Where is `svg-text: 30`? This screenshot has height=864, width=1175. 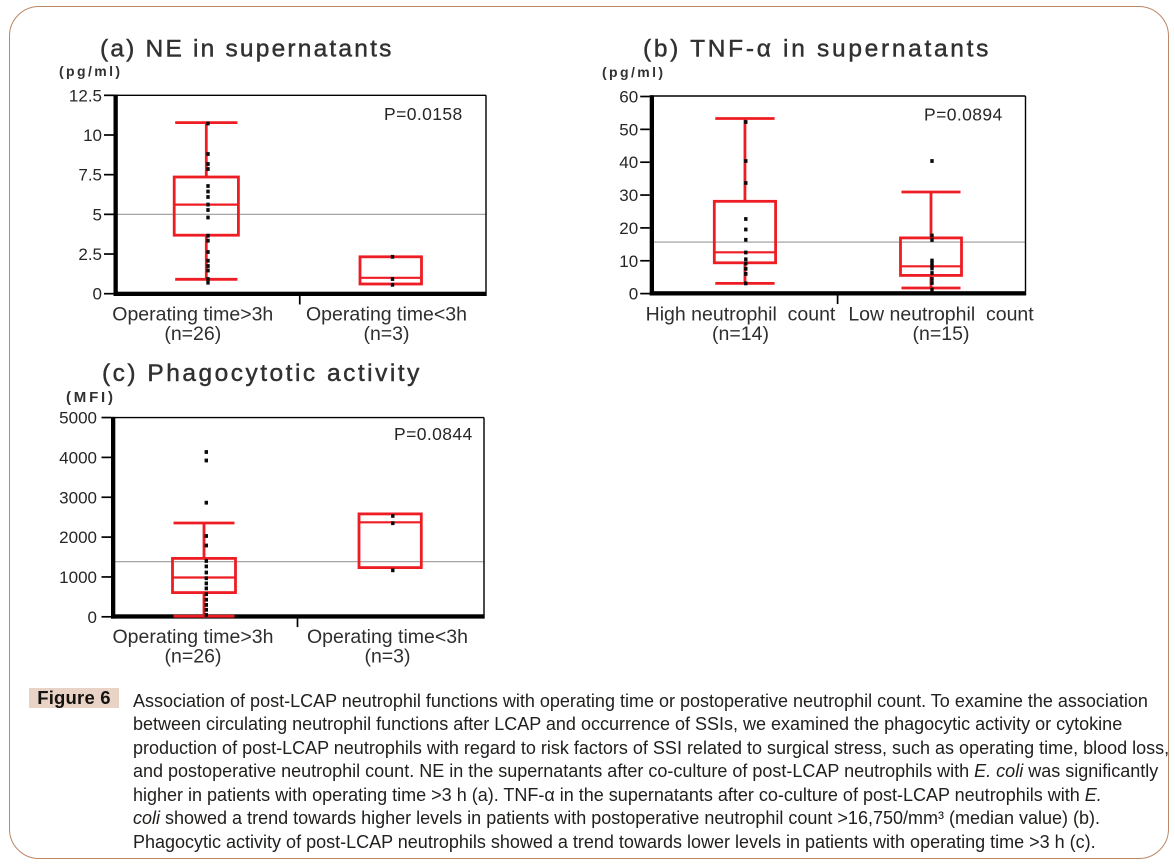 svg-text: 30 is located at coordinates (628, 195).